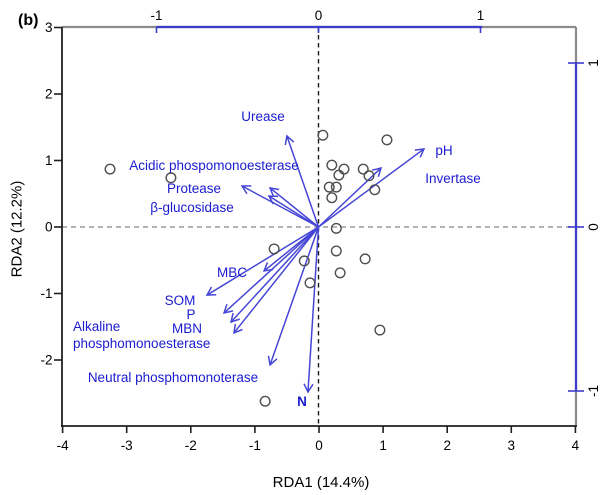  What do you see at coordinates (319, 445) in the screenshot?
I see `x-tick-label: 0` at bounding box center [319, 445].